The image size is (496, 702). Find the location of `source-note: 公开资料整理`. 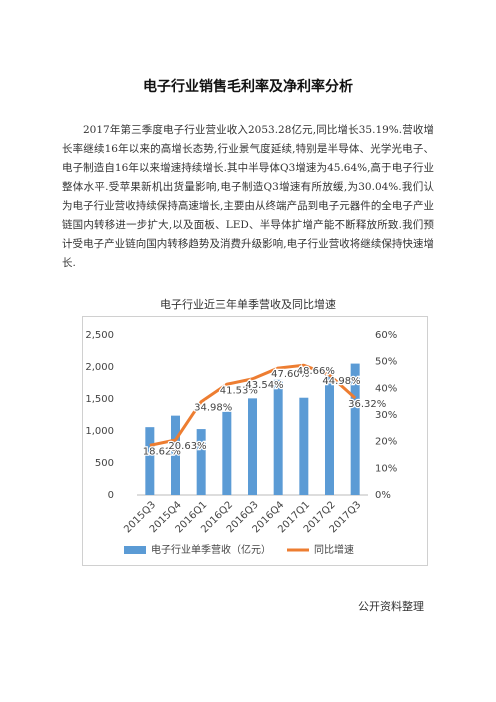

source-note: 公开资料整理 is located at coordinates (391, 606).